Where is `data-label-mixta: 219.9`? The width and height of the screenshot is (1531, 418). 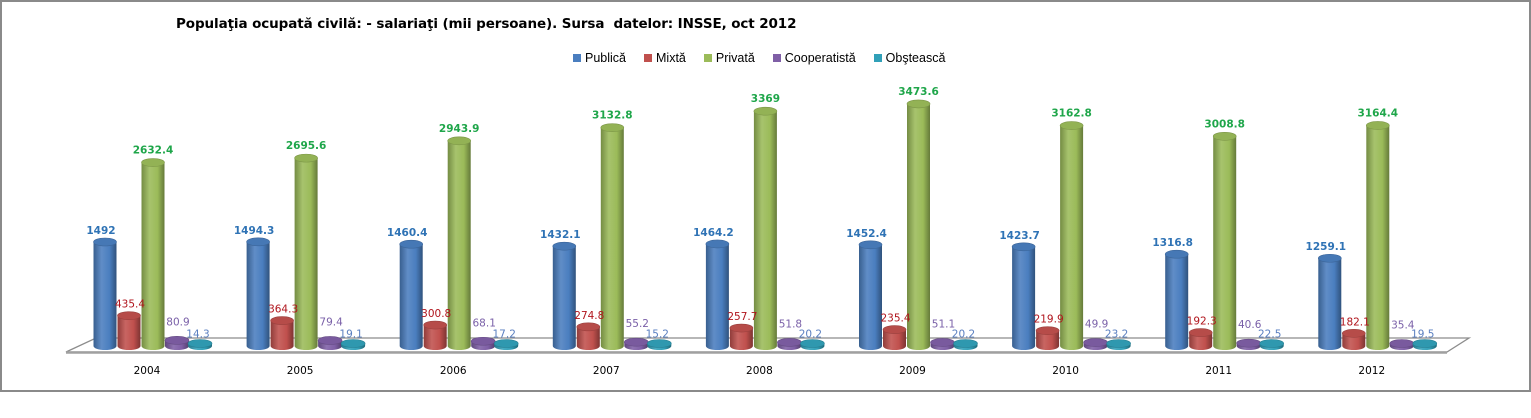
data-label-mixta: 219.9 is located at coordinates (1049, 320).